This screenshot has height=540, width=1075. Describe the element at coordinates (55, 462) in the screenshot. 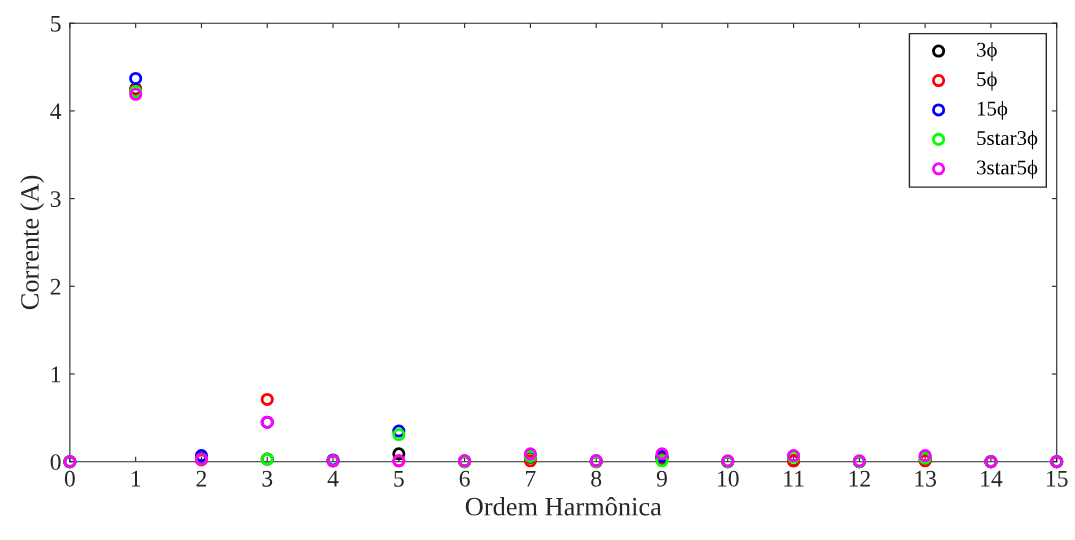

I see `y-tick-label: 0` at that location.